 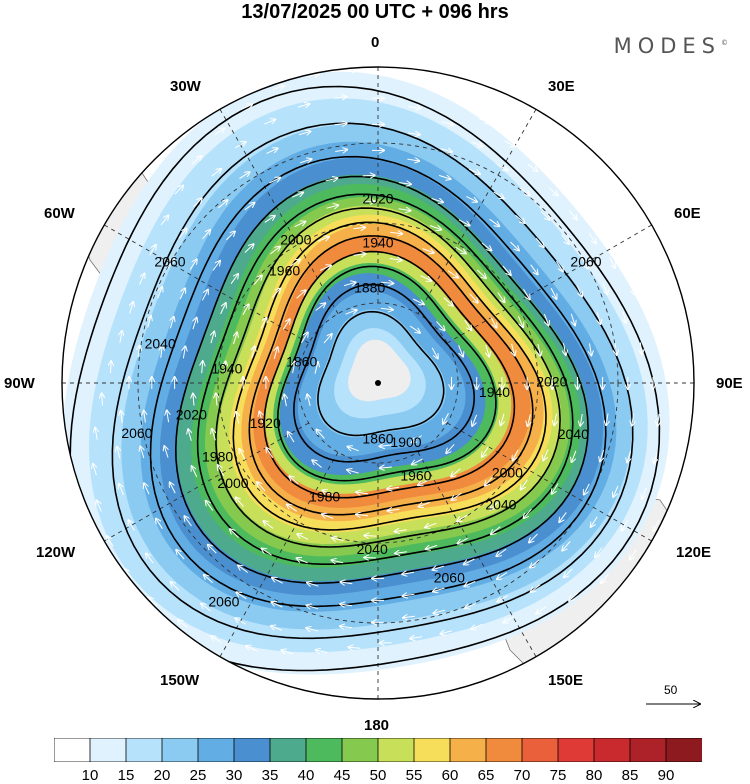 What do you see at coordinates (185, 87) in the screenshot?
I see `lon-label-30w: 30W` at bounding box center [185, 87].